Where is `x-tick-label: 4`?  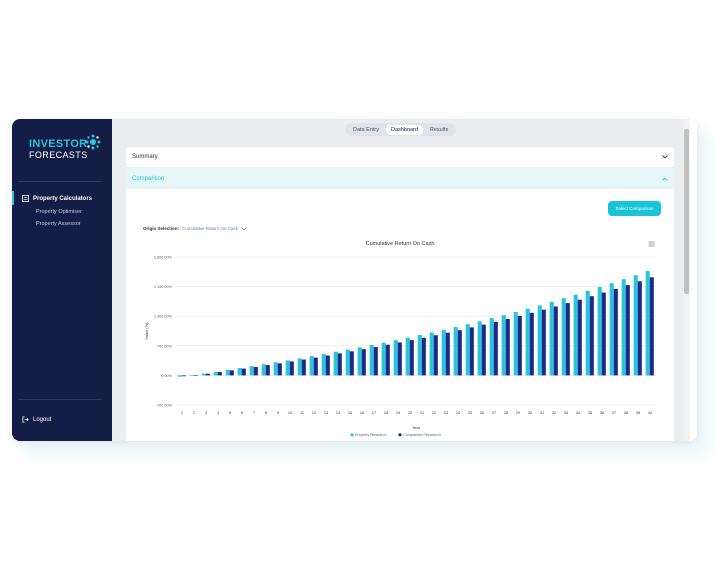
x-tick-label: 4 is located at coordinates (218, 413).